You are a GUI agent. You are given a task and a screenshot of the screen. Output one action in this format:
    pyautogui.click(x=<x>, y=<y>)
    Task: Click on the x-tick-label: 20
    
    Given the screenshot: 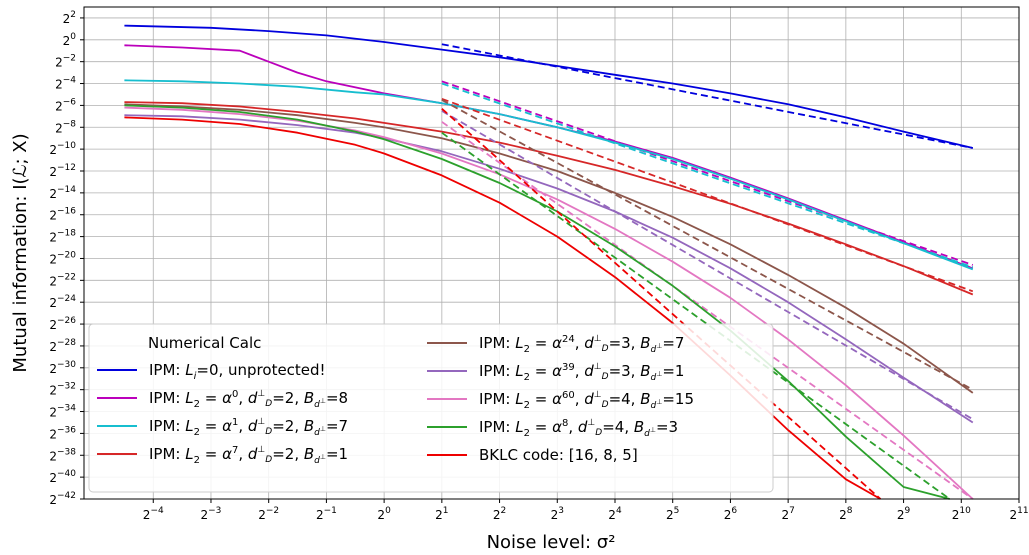 What is the action you would take?
    pyautogui.click(x=384, y=514)
    